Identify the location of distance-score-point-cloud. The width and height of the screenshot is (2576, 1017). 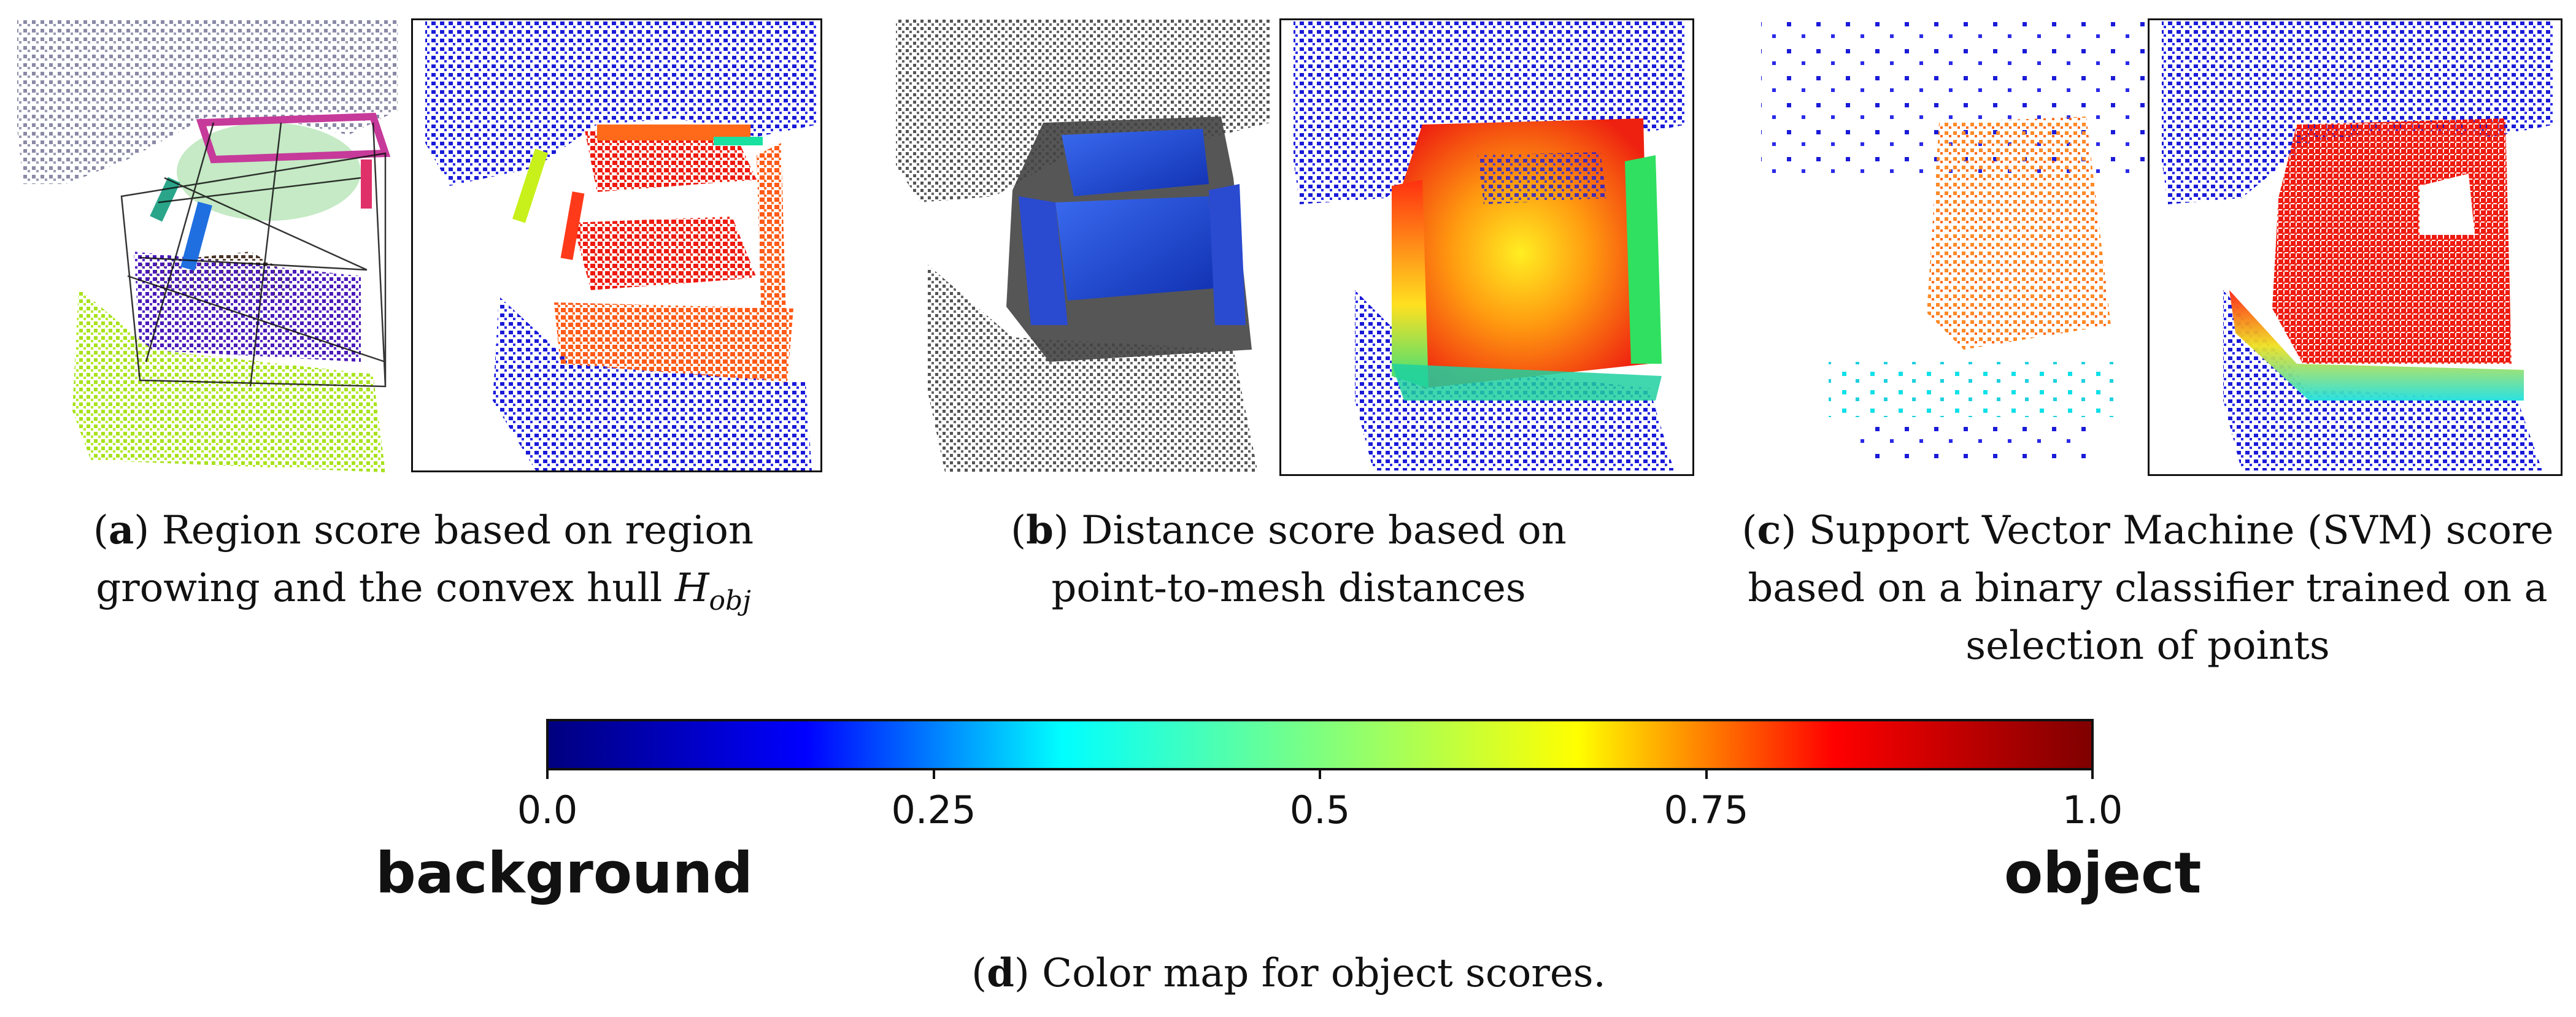
(1490, 245).